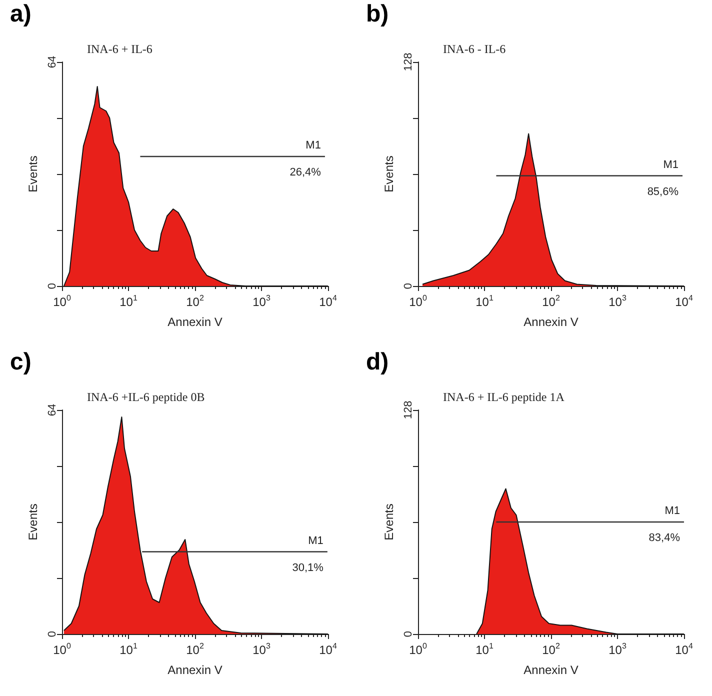 The height and width of the screenshot is (696, 712). Describe the element at coordinates (306, 172) in the screenshot. I see `annotation: 26,4%` at that location.